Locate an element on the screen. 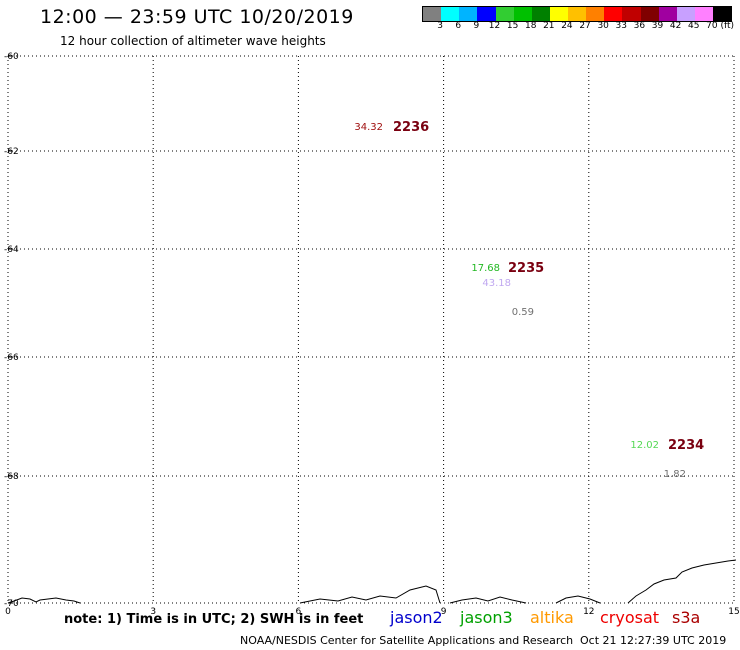 Image resolution: width=740 pixels, height=650 pixels. satellite-legend-item: jason2 is located at coordinates (416, 617).